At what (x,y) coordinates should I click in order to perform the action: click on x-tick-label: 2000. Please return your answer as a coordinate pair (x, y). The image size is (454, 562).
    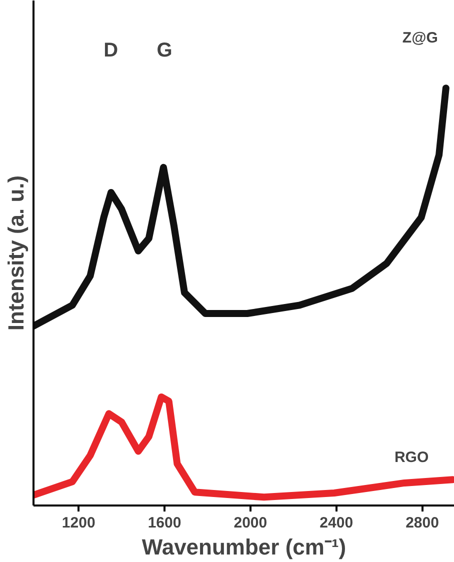
    Looking at the image, I should click on (251, 523).